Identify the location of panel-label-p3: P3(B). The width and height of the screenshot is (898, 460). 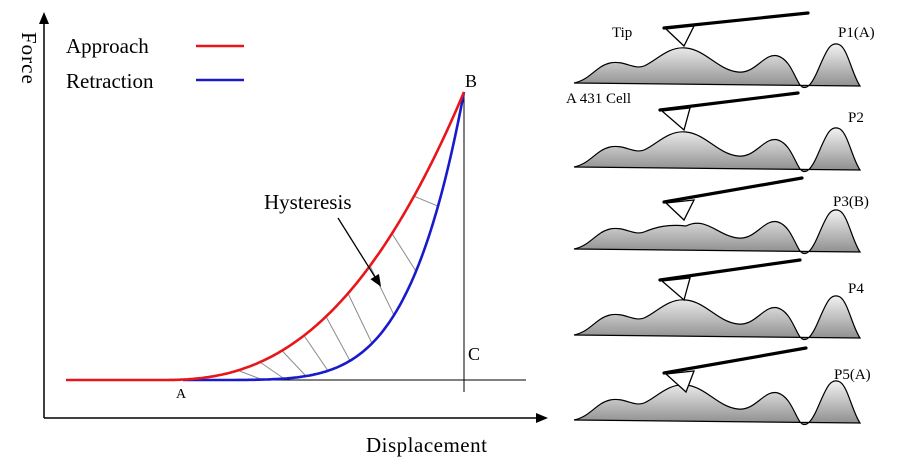
(851, 202).